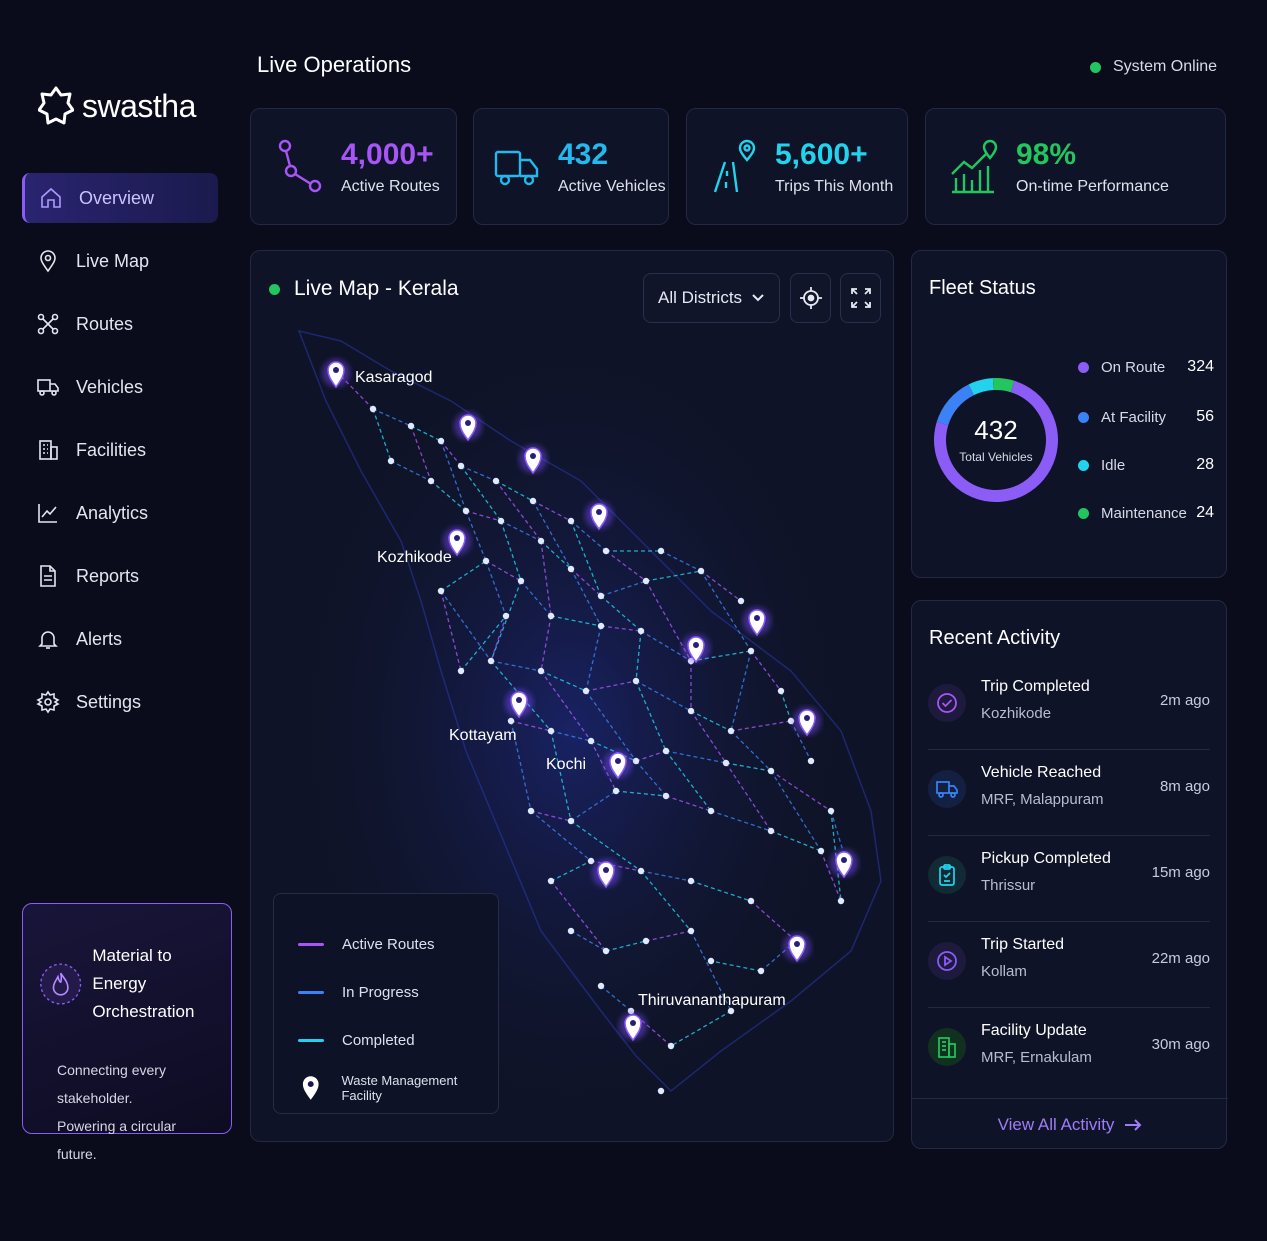 This screenshot has width=1267, height=1241. Describe the element at coordinates (132, 969) in the screenshot. I see `promo-title-line1: Material to Energy` at that location.